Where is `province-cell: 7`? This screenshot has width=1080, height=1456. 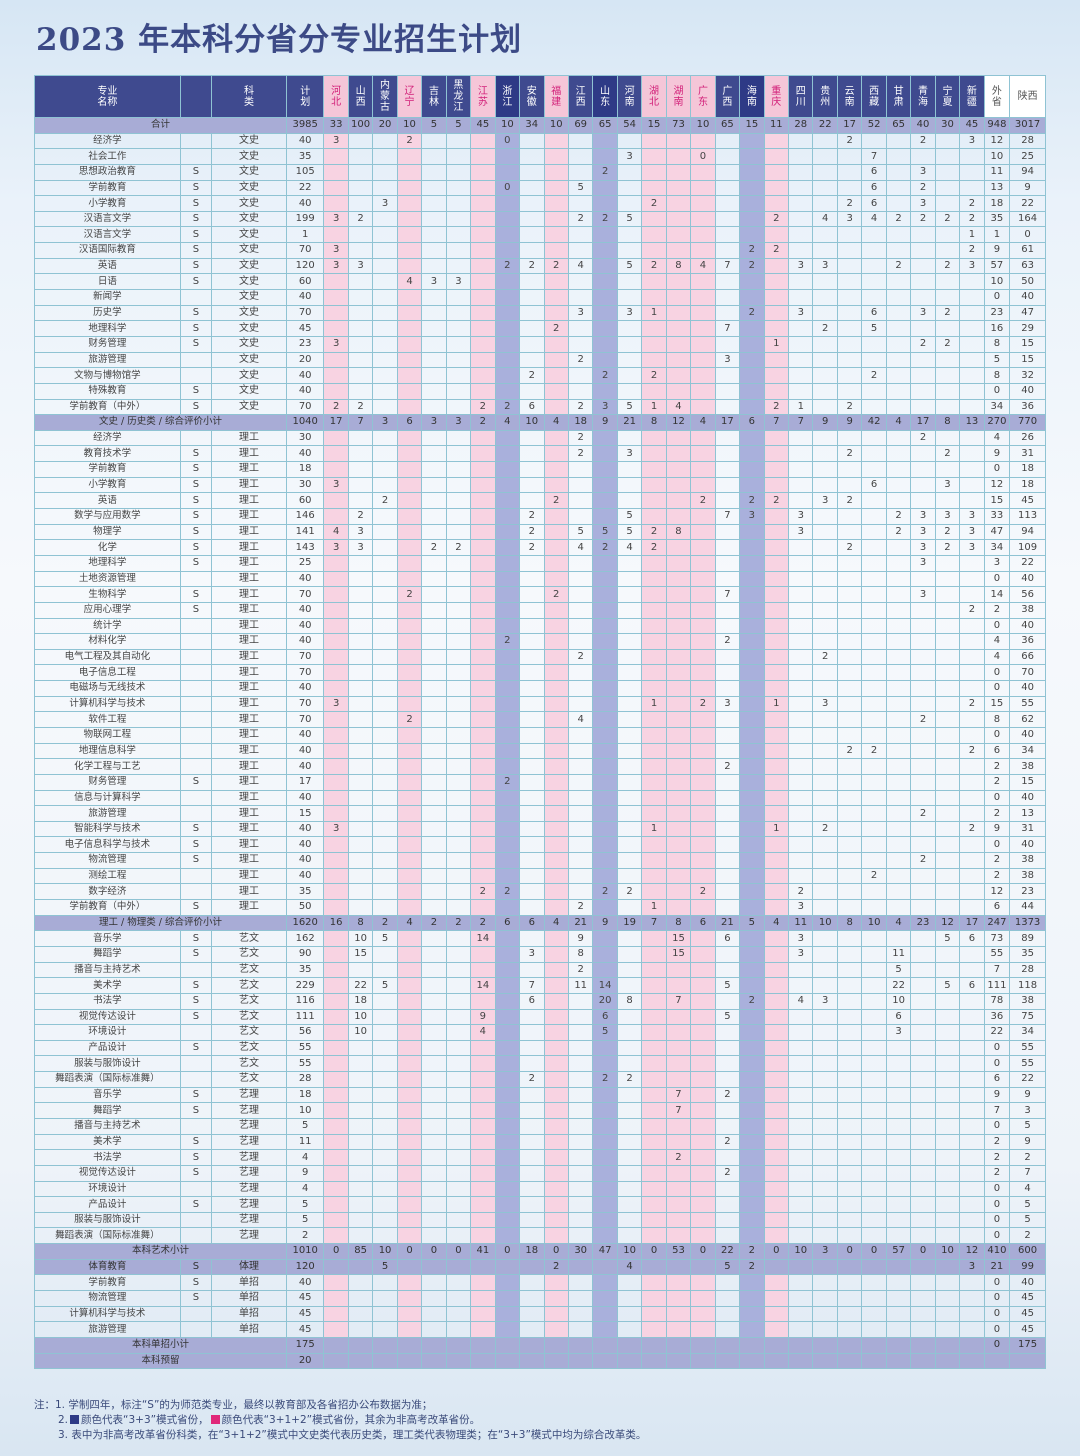
province-cell: 7 is located at coordinates (997, 1110).